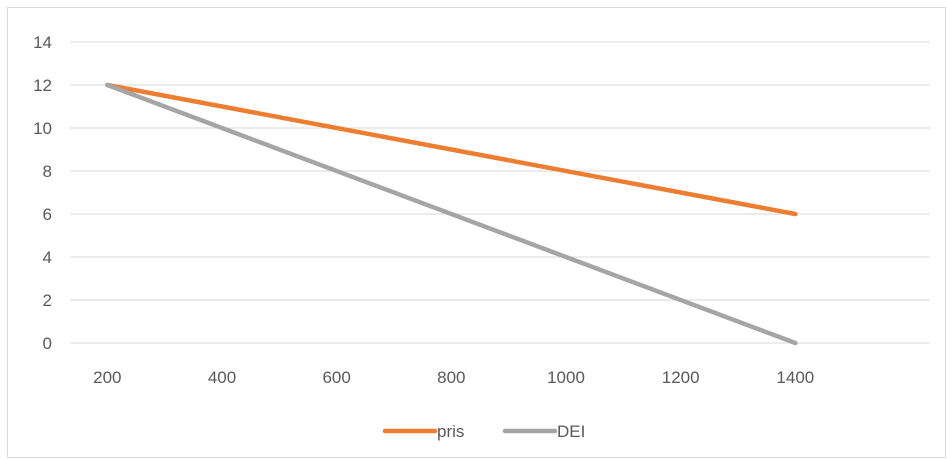 Image resolution: width=947 pixels, height=459 pixels. I want to click on y-tick-label: 6, so click(47, 214).